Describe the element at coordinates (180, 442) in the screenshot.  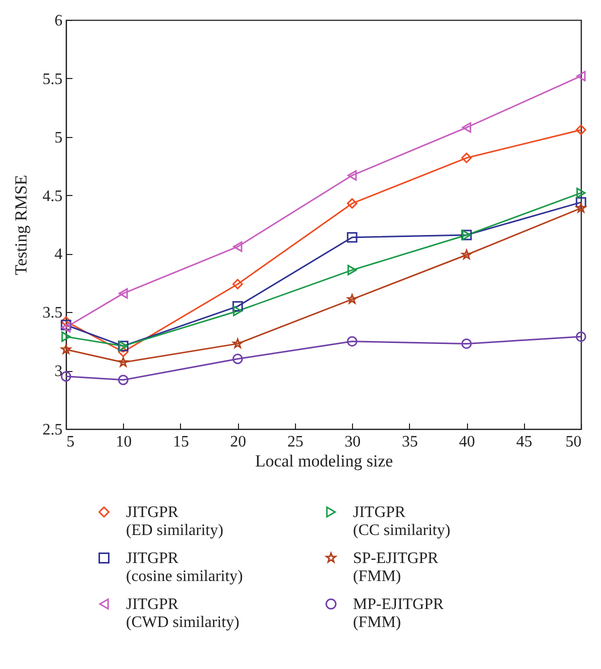
I see `x-tick-label: 15` at that location.